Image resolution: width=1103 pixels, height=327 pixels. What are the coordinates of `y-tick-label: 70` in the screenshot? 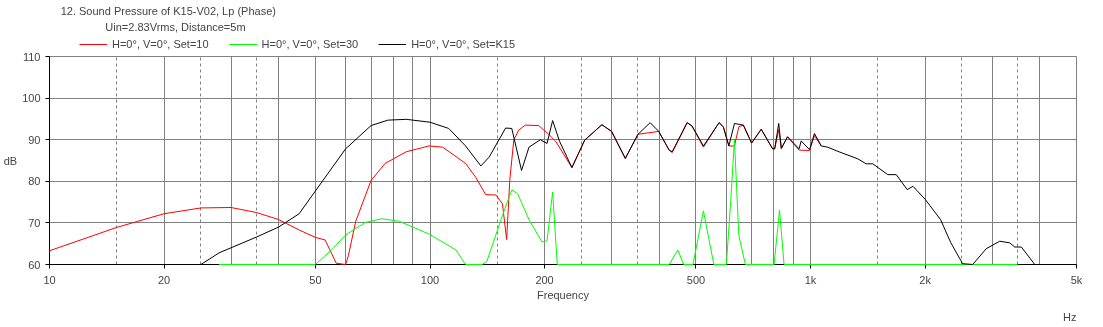 It's located at (34, 222).